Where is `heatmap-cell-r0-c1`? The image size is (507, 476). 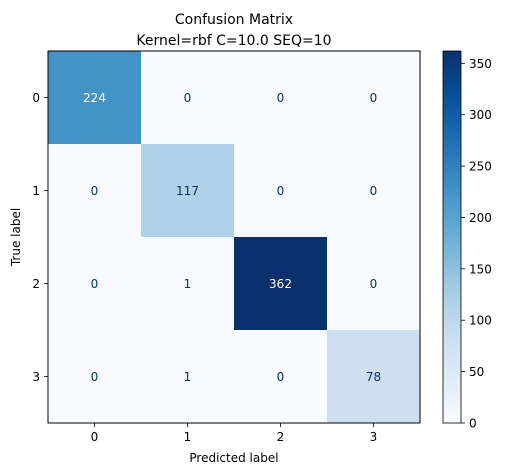 heatmap-cell-r0-c1 is located at coordinates (188, 98).